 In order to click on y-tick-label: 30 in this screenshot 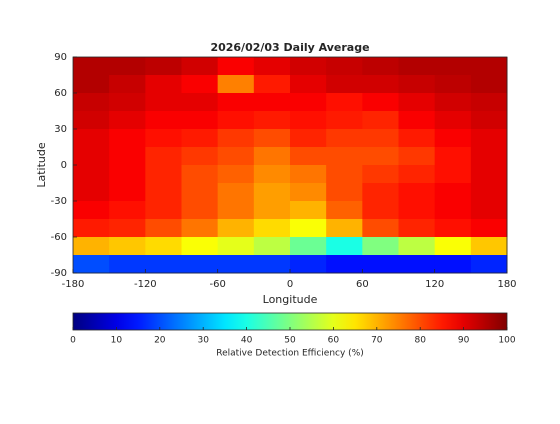, I will do `click(60, 129)`.